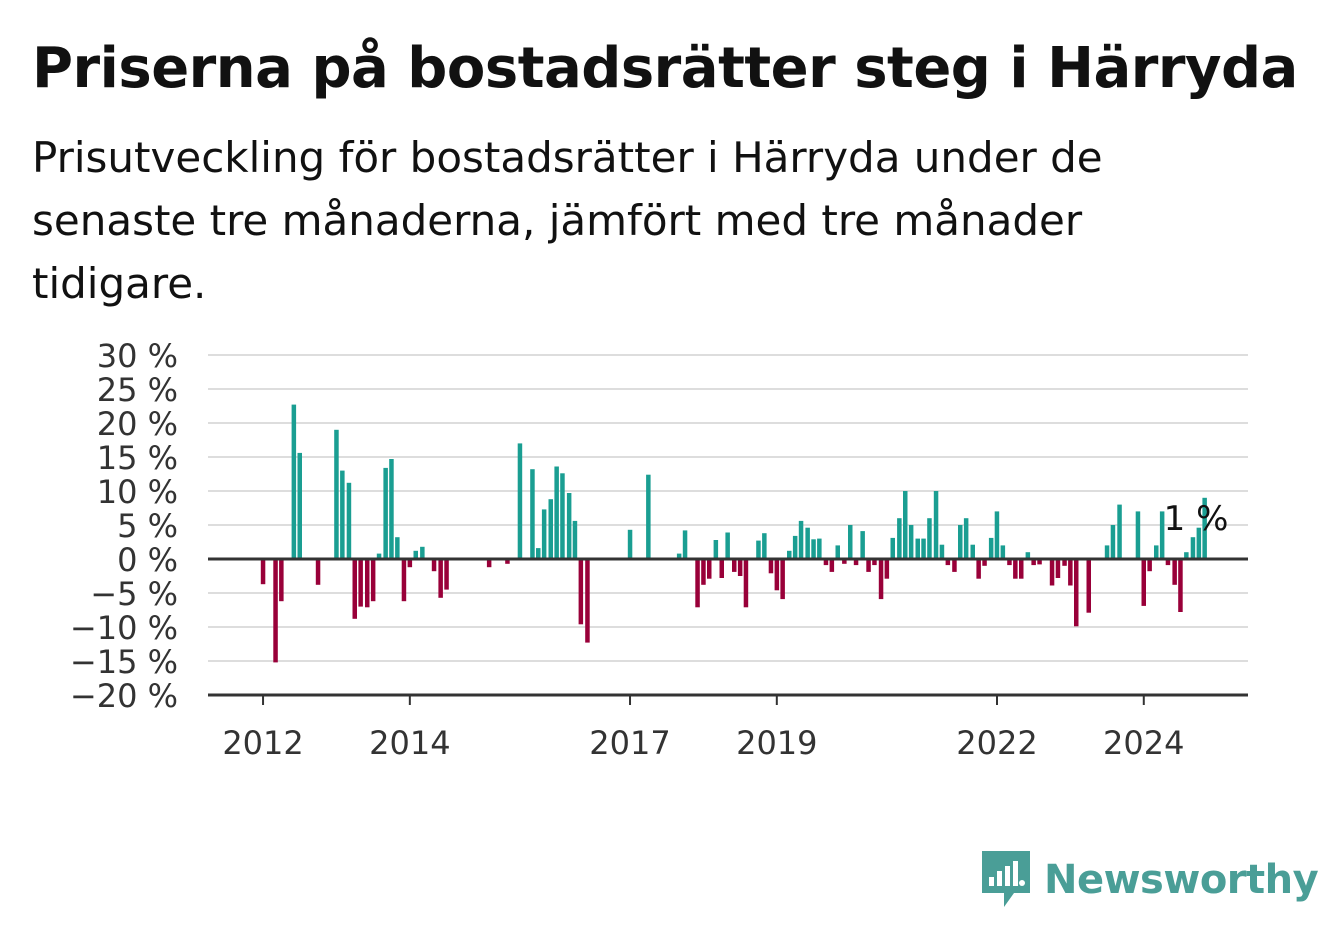 Image resolution: width=1322 pixels, height=939 pixels. I want to click on y-tick-label: 20 %, so click(137, 424).